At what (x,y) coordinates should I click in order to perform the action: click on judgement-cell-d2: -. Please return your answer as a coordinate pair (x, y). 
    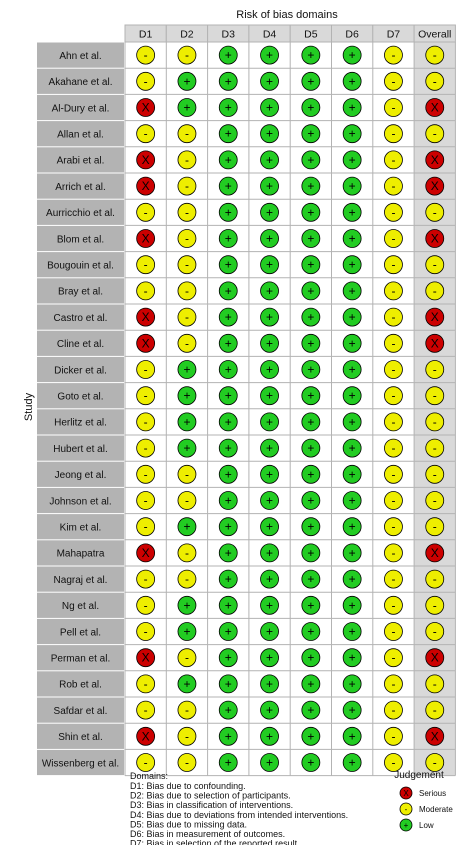
    Looking at the image, I should click on (187, 736).